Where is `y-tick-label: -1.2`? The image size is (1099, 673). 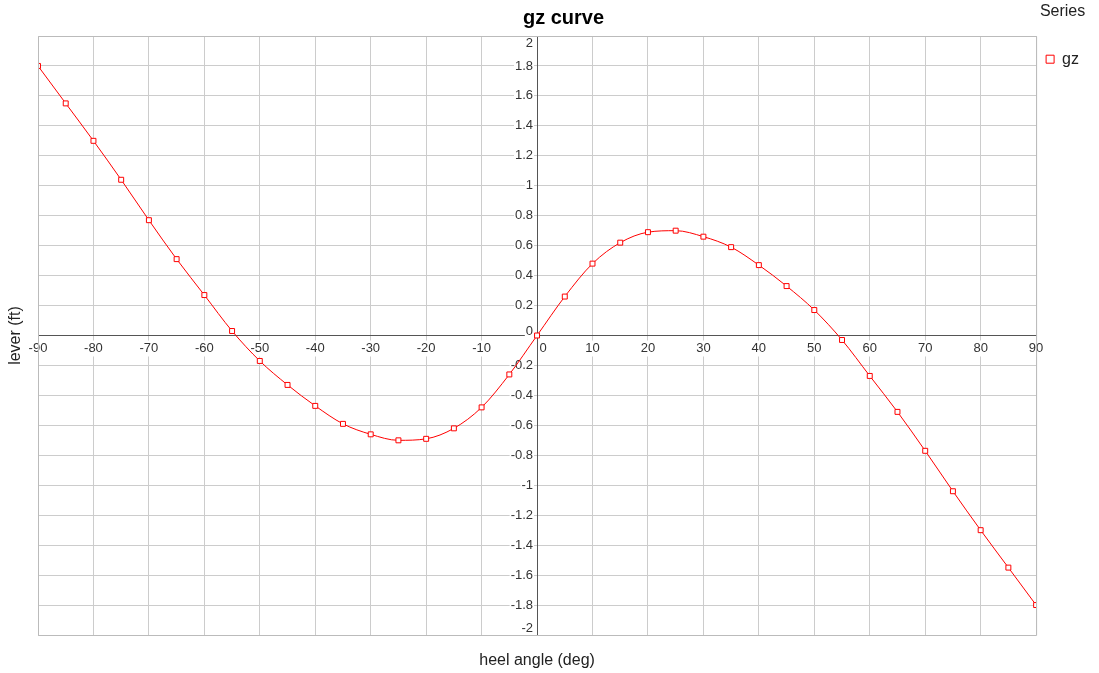 y-tick-label: -1.2 is located at coordinates (522, 514).